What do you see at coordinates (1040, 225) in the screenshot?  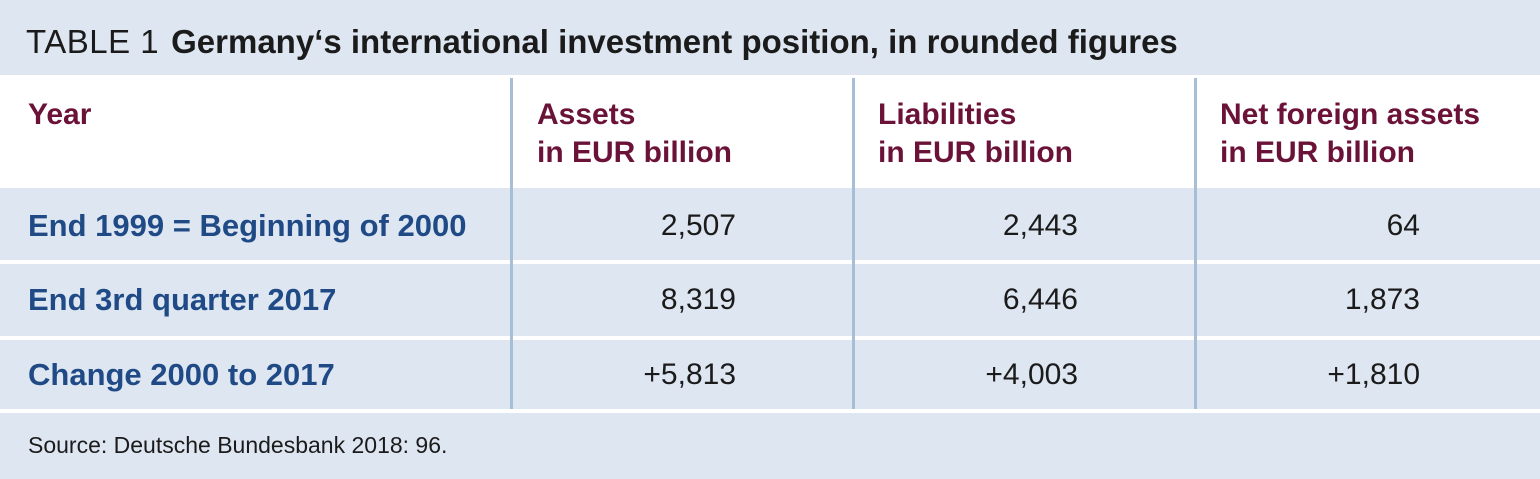 I see `cell-liabilities: 2,443` at bounding box center [1040, 225].